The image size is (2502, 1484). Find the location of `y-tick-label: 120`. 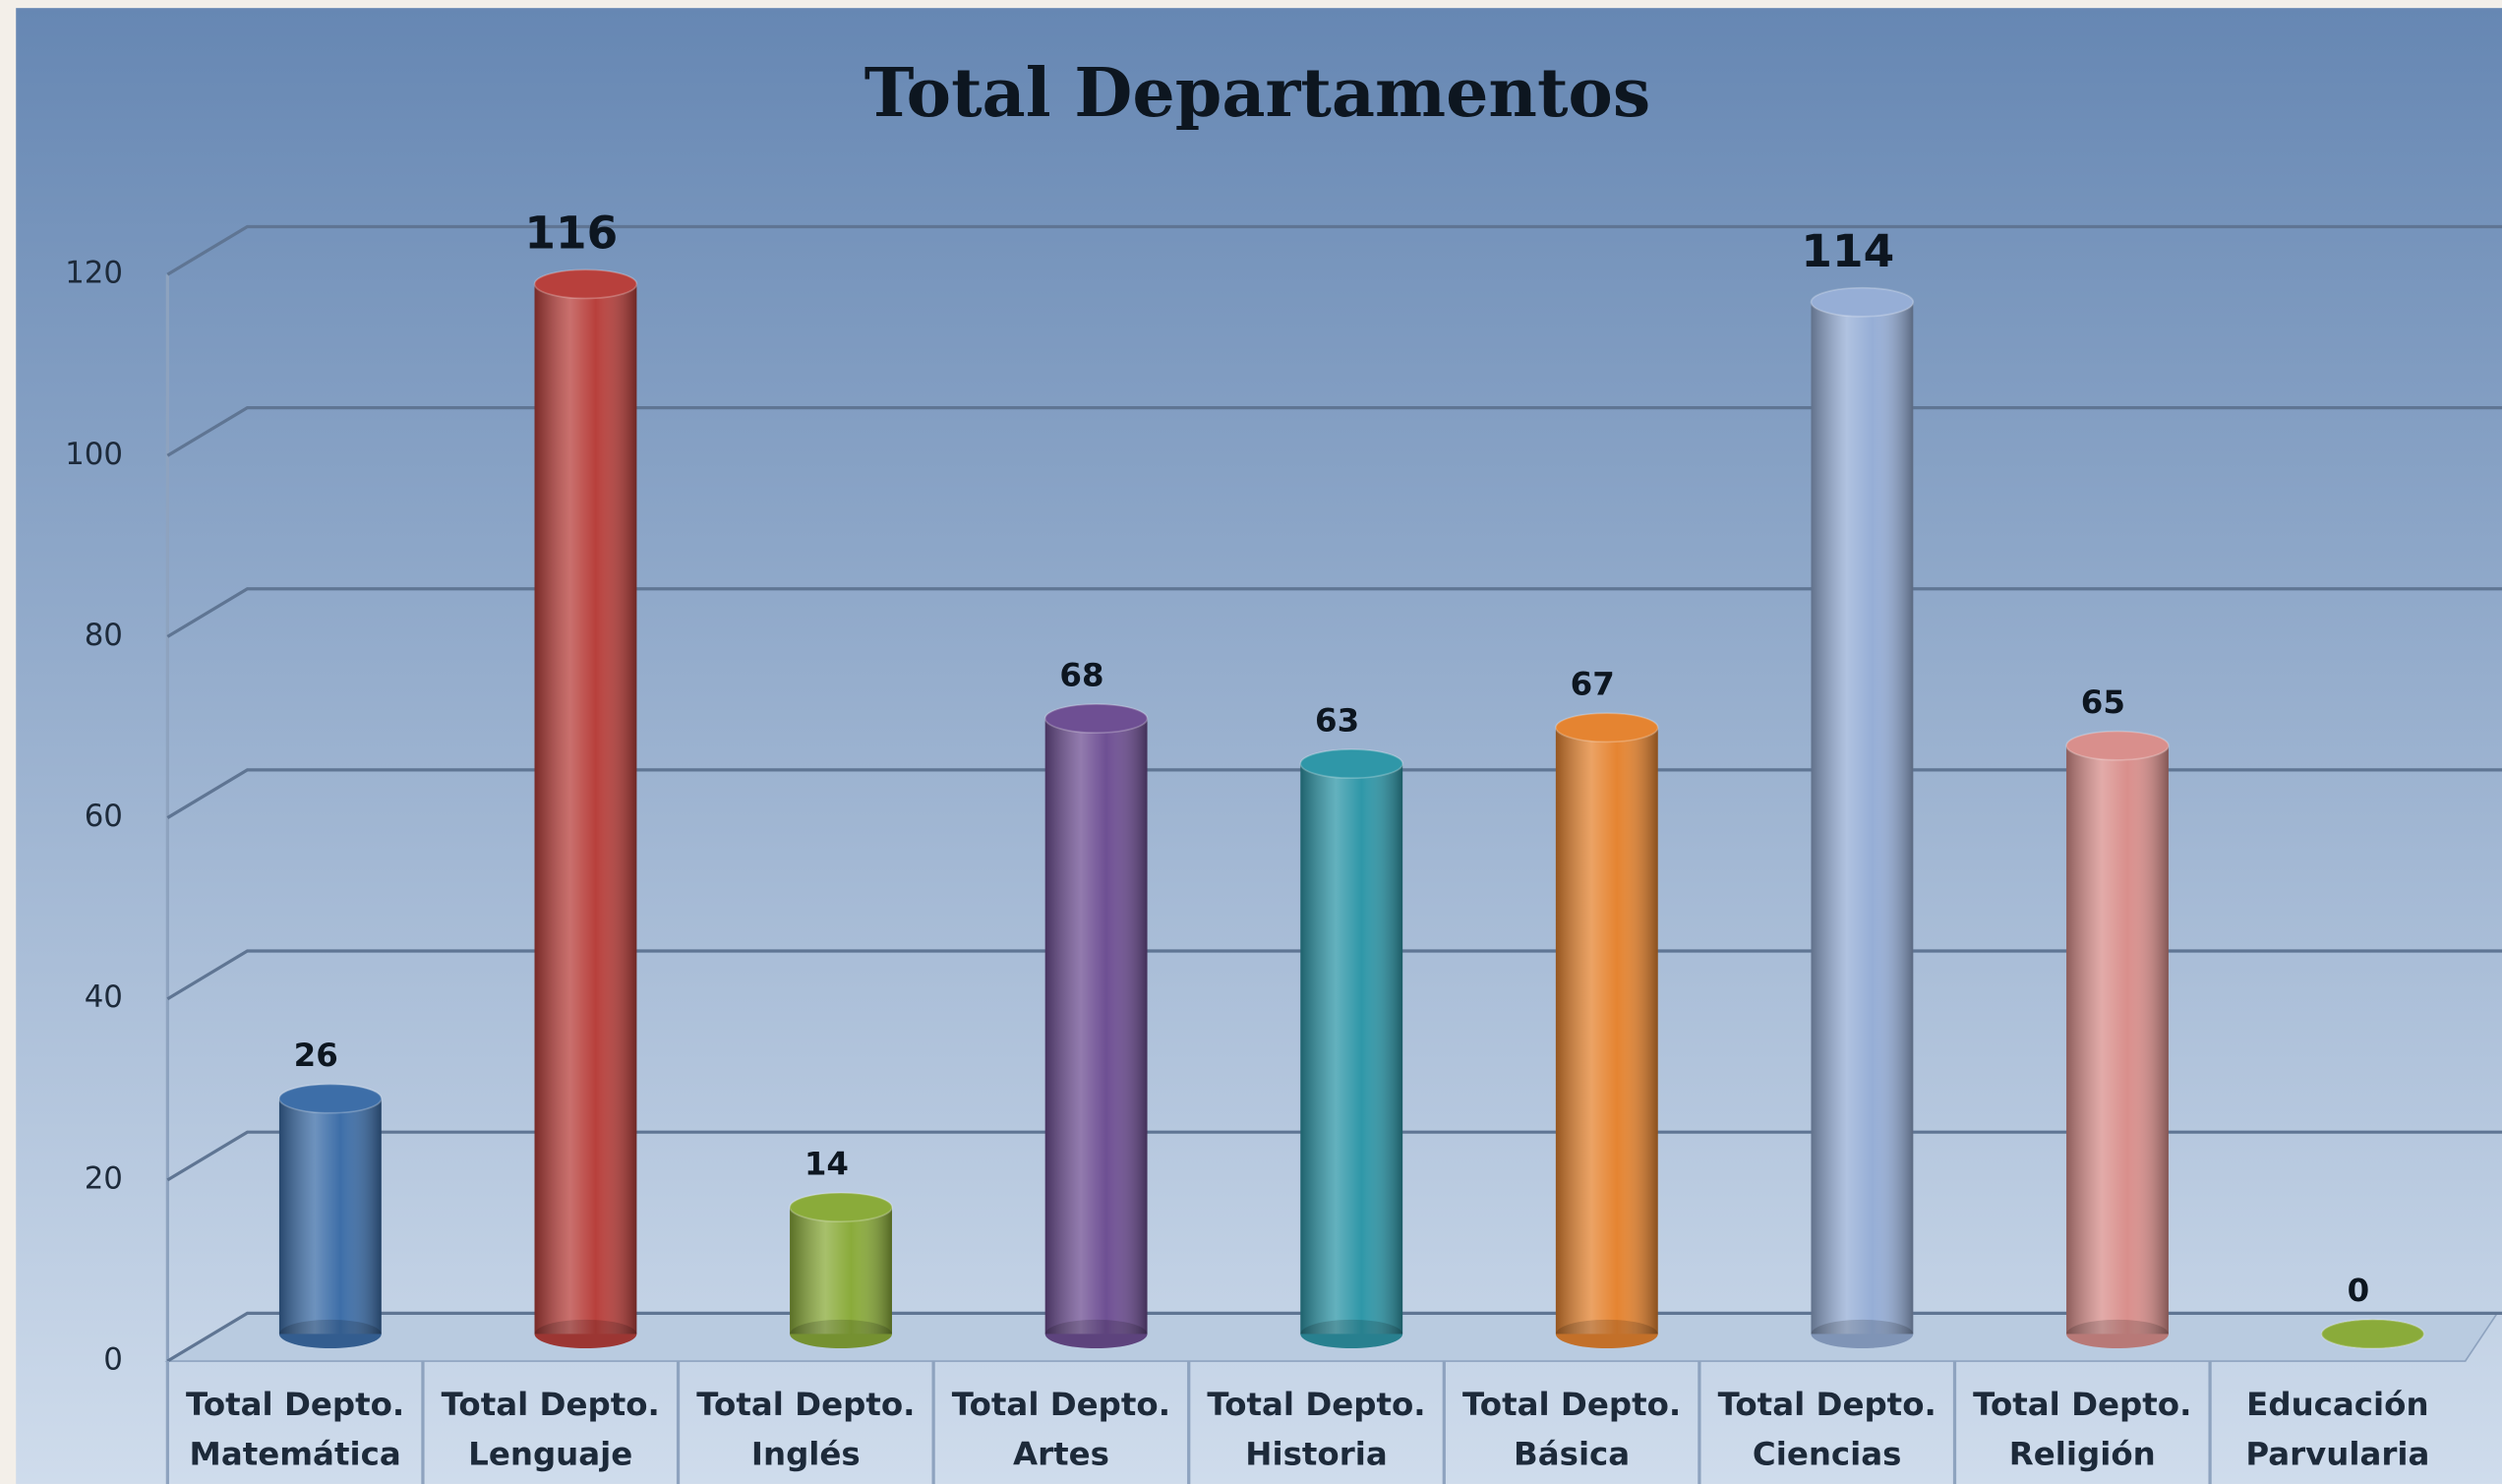

y-tick-label: 120 is located at coordinates (94, 274).